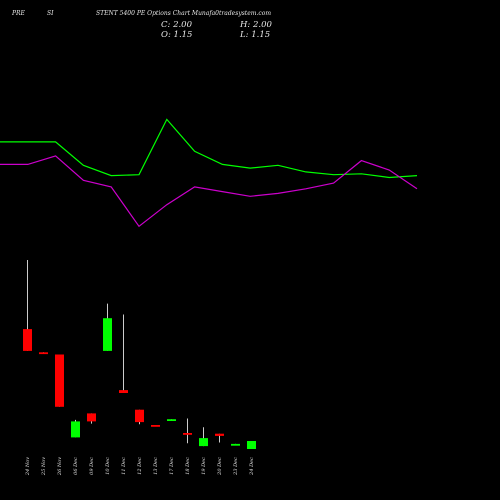 This screenshot has height=500, width=500. What do you see at coordinates (255, 25) in the screenshot?
I see `high-label: H: 2.00` at bounding box center [255, 25].